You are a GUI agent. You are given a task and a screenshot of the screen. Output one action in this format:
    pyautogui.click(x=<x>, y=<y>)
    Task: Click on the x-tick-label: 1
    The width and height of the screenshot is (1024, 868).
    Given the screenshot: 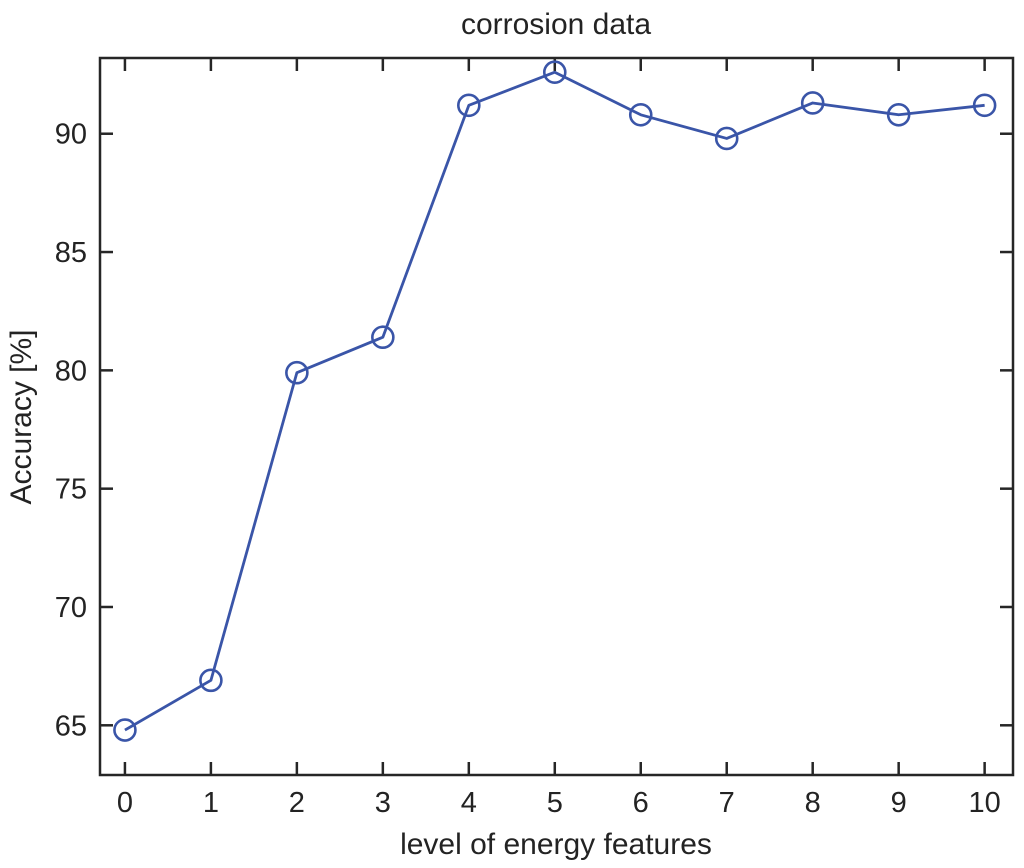 What is the action you would take?
    pyautogui.click(x=211, y=803)
    